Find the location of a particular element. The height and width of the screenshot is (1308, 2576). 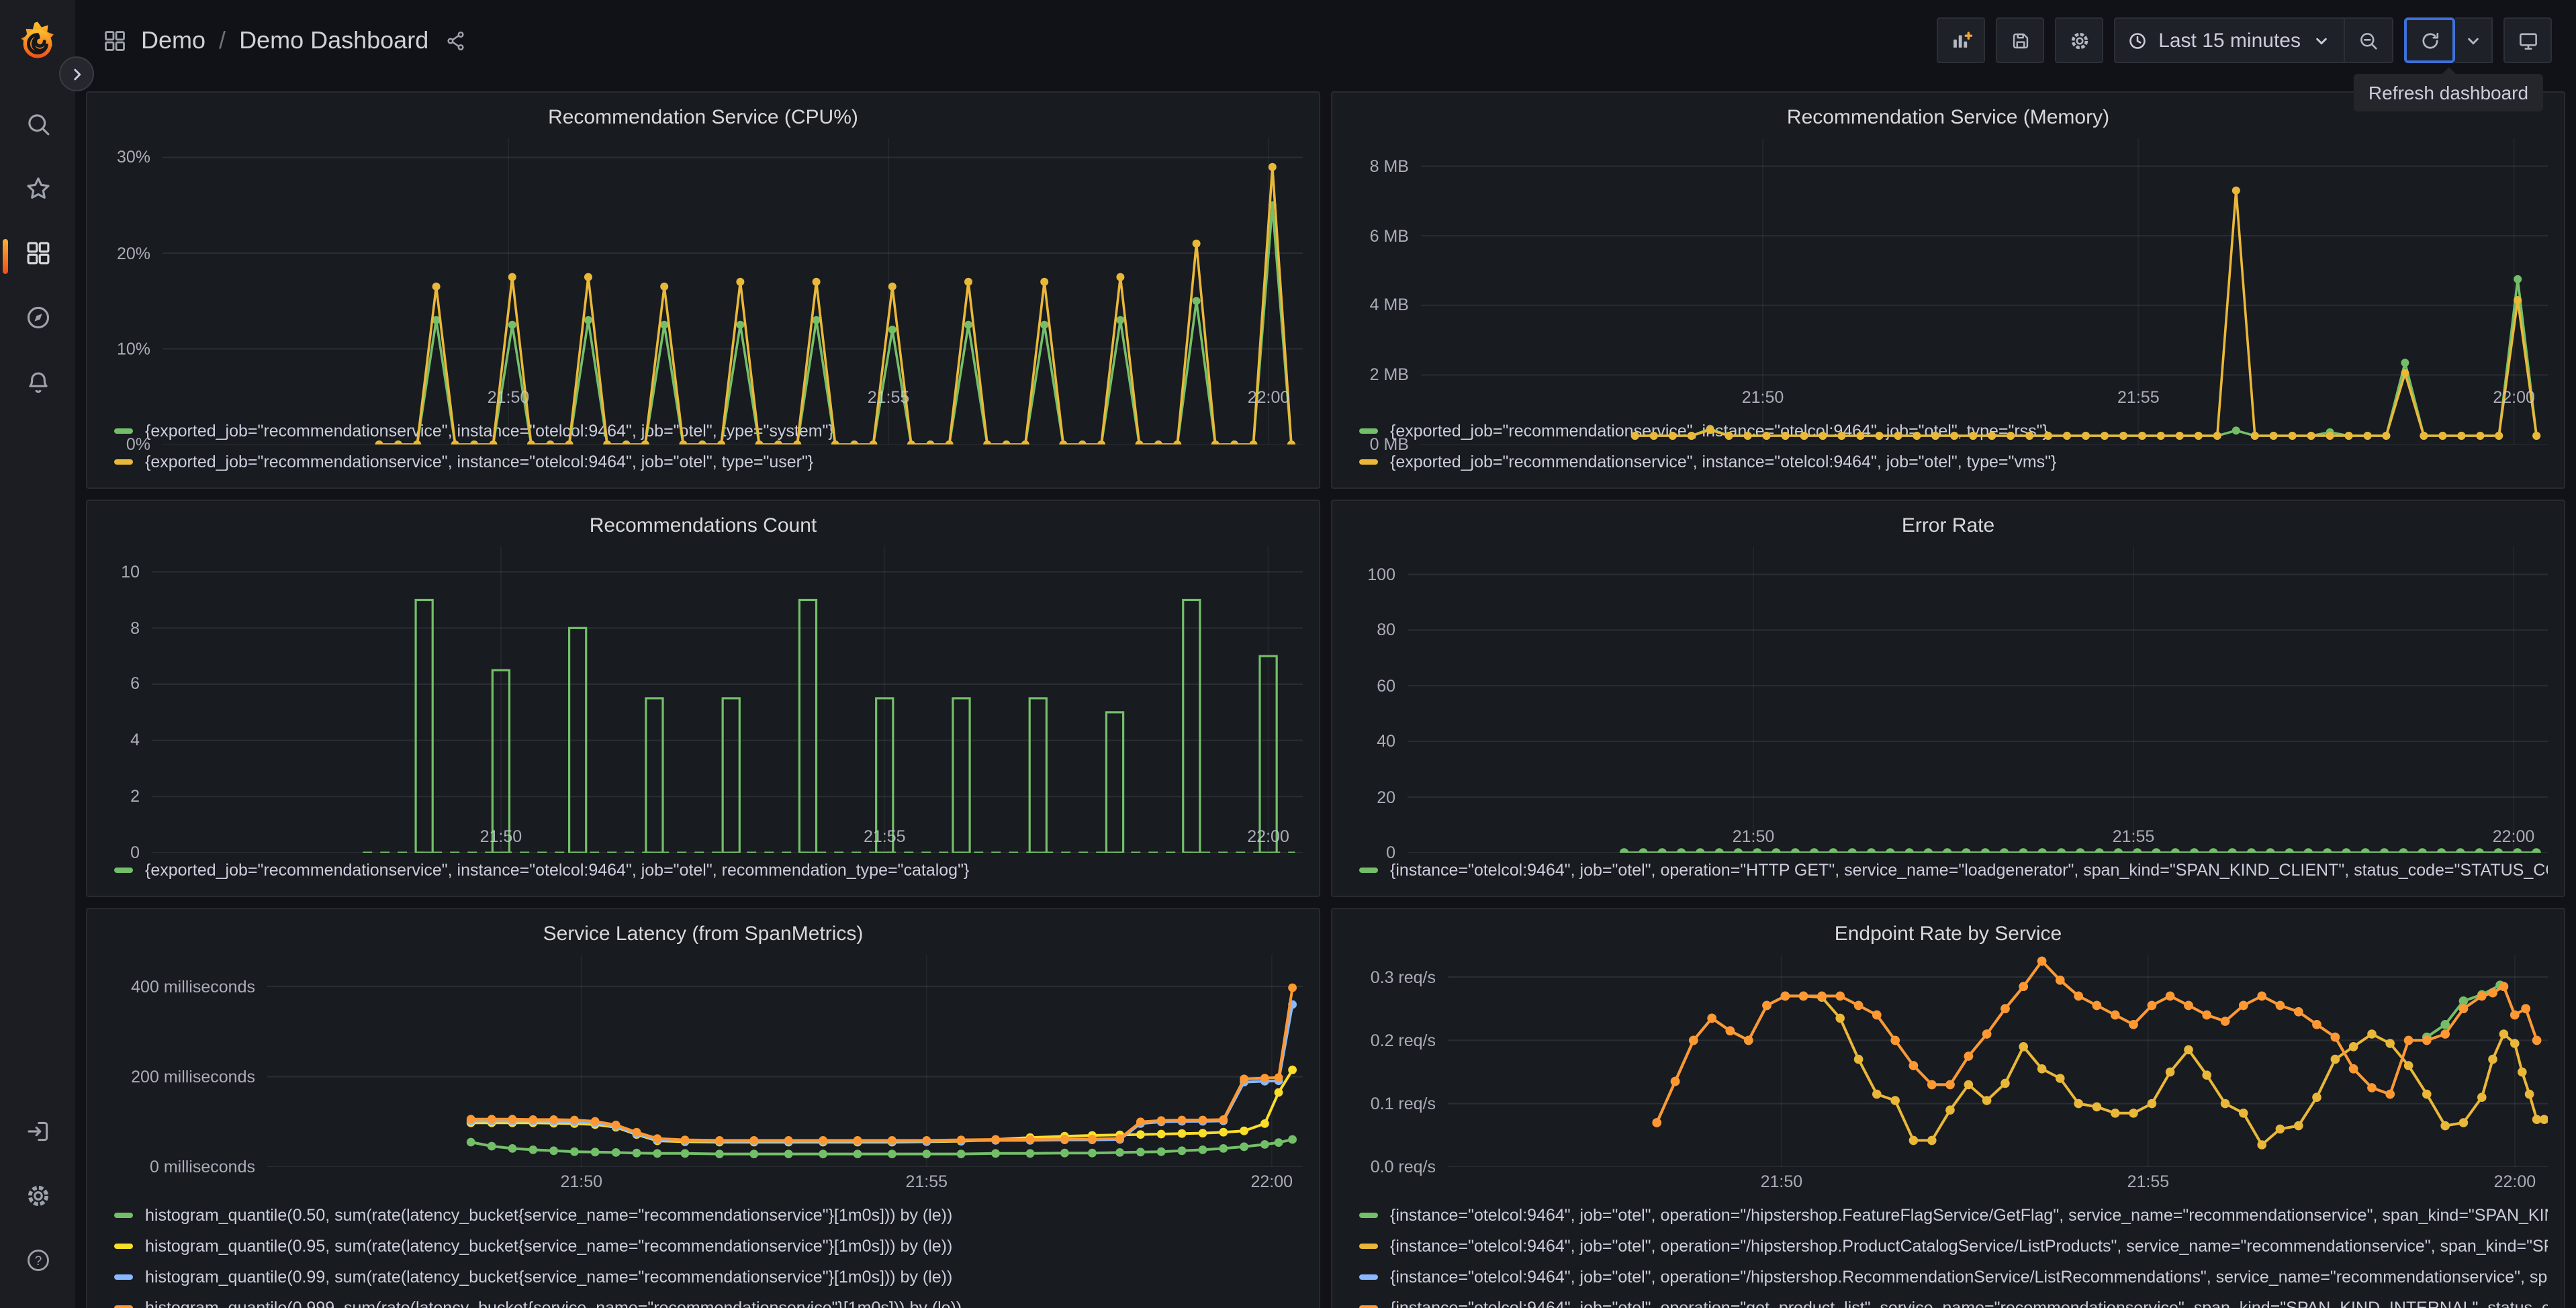

save-dashboard-button is located at coordinates (2020, 40).